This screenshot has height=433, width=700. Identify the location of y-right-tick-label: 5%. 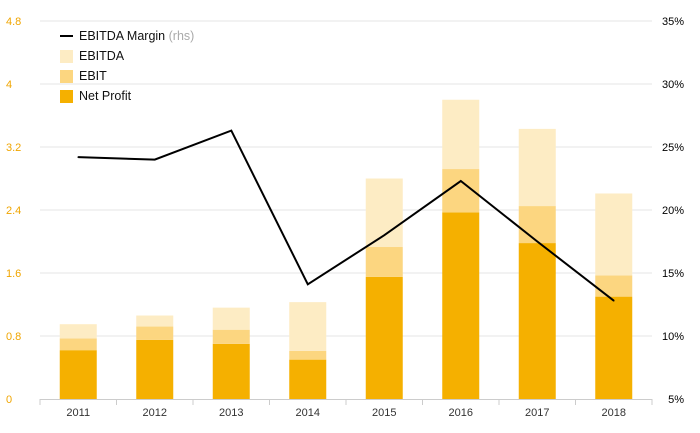
(676, 400).